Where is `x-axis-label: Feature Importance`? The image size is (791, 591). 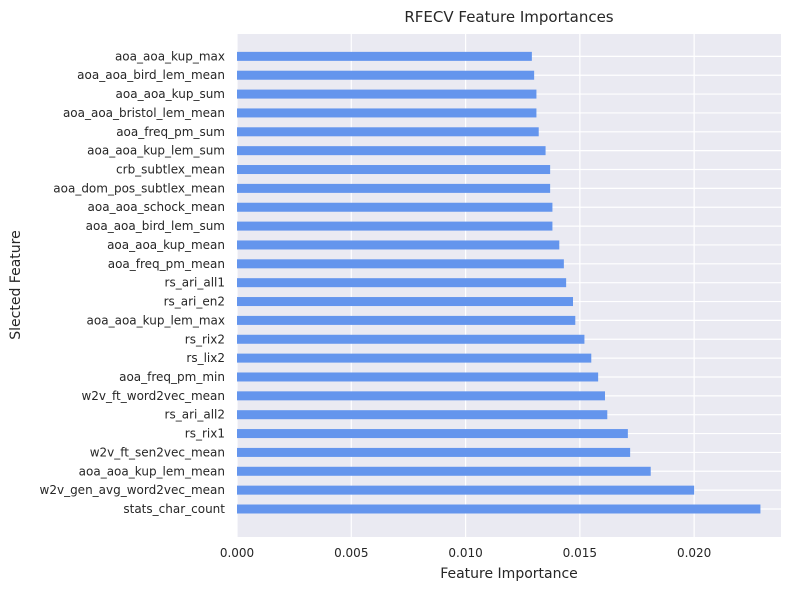 x-axis-label: Feature Importance is located at coordinates (509, 574).